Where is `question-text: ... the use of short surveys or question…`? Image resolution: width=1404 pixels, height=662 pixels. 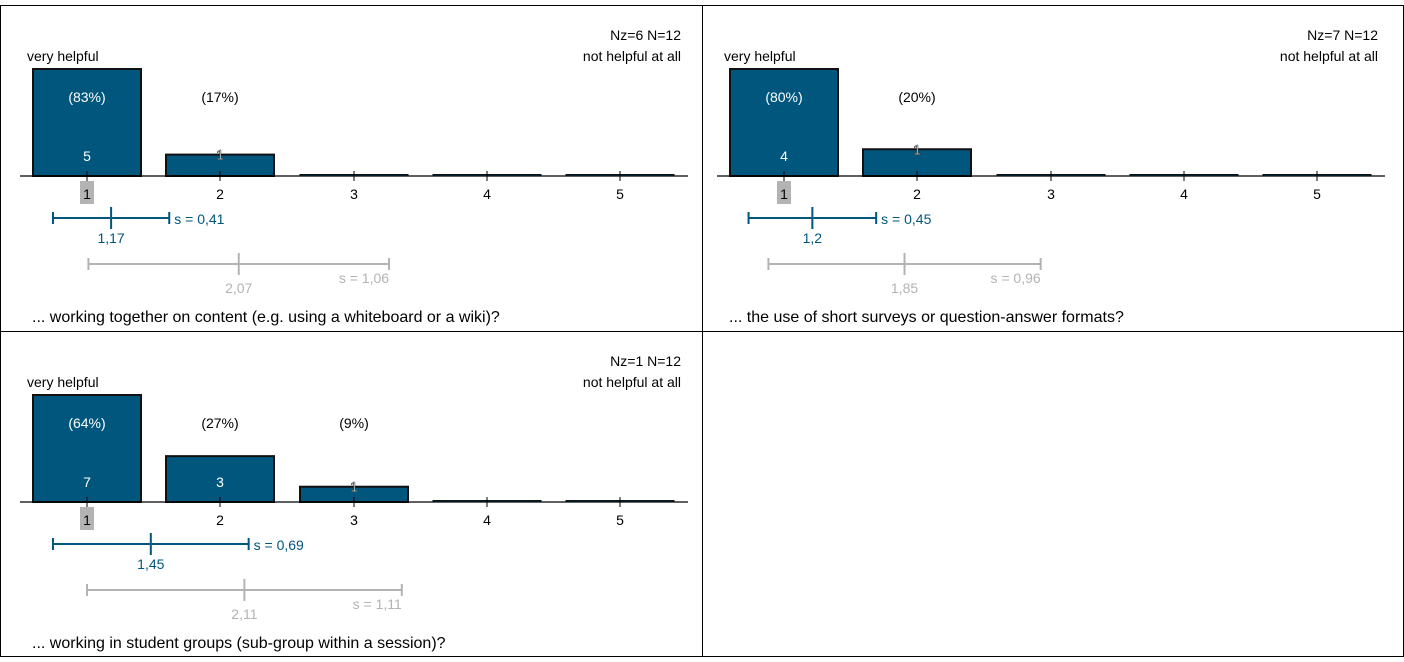
question-text: ... the use of short surveys or question… is located at coordinates (926, 317).